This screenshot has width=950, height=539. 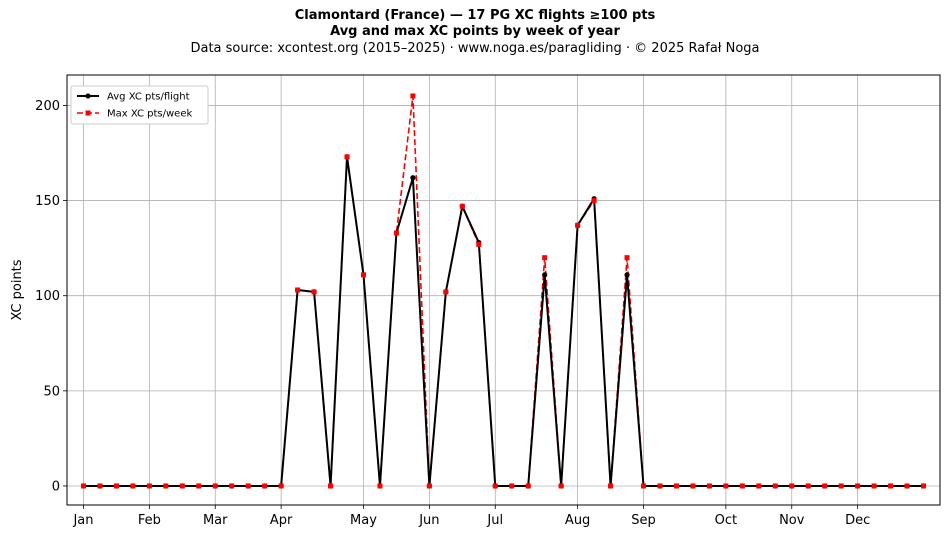 I want to click on y-tick-label: 50, so click(x=51, y=391).